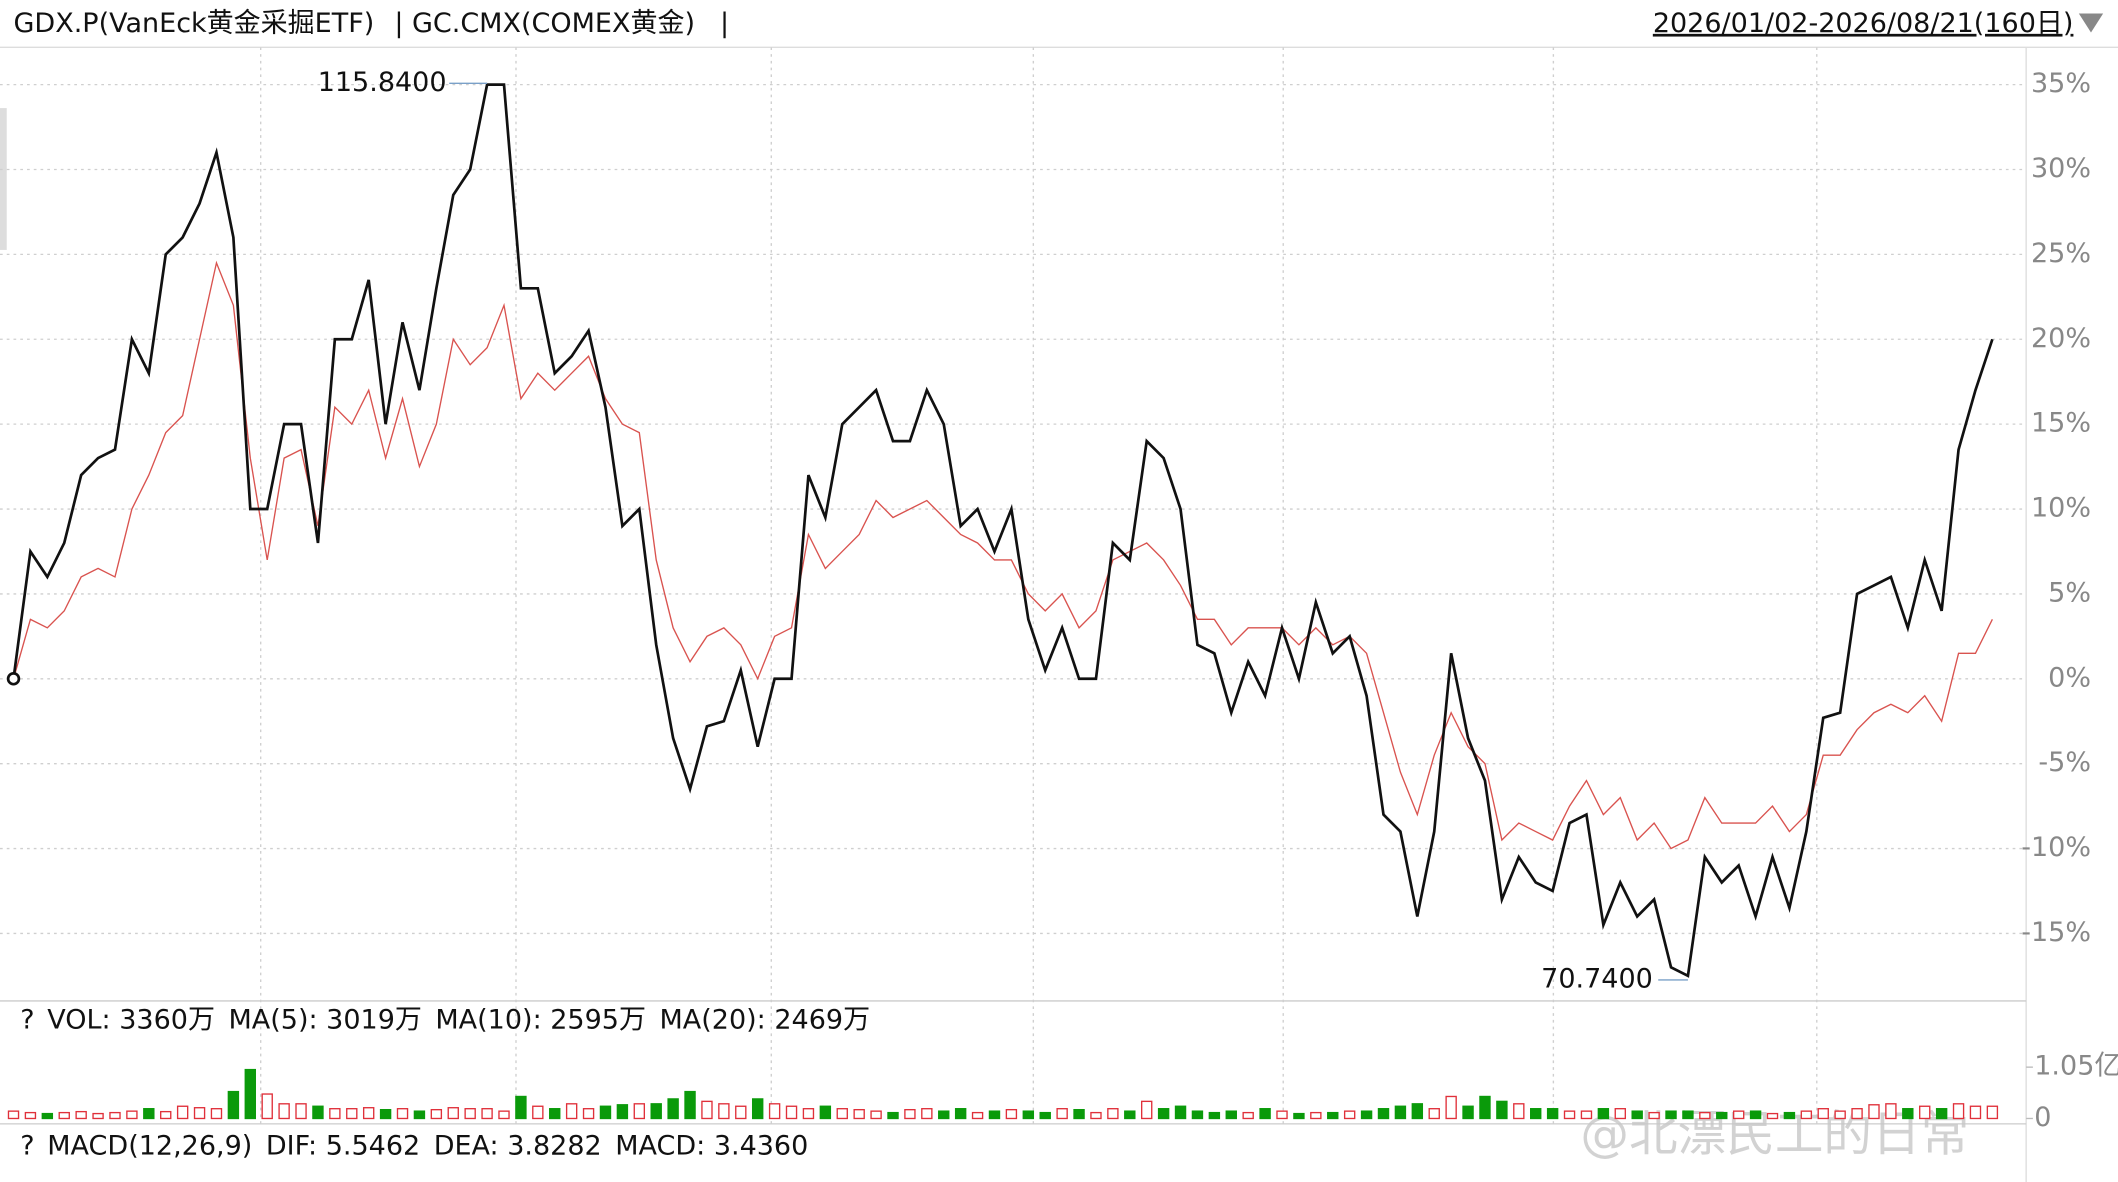 The image size is (2118, 1182). Describe the element at coordinates (2061, 423) in the screenshot. I see `y-tick-label: 15%` at that location.